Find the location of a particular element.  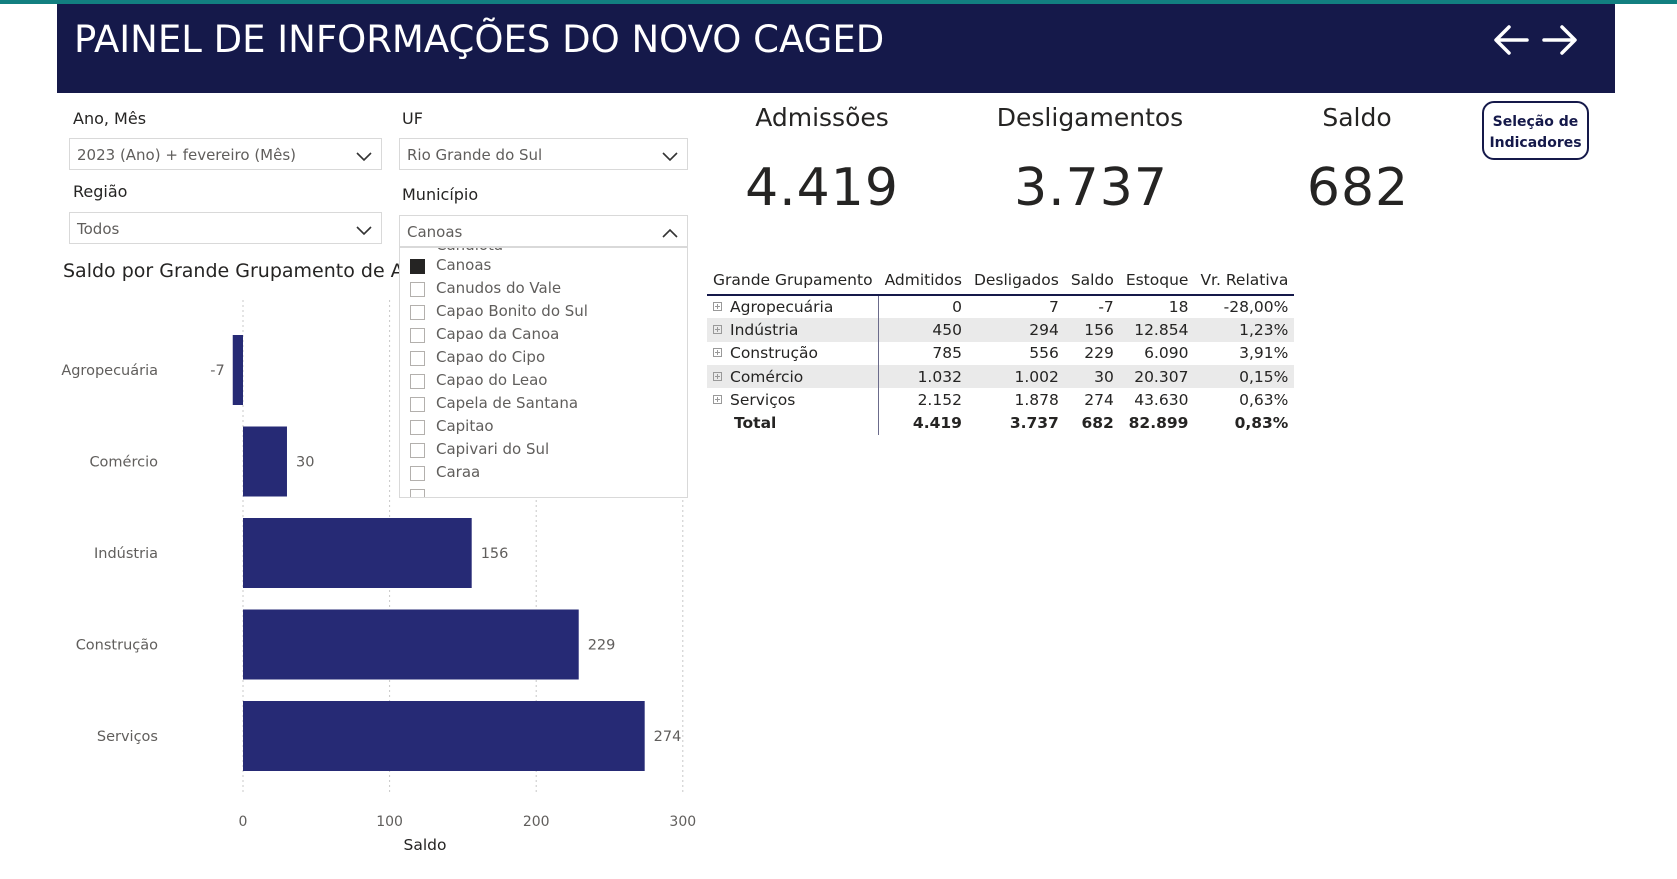

column-header: Vr. Relativa is located at coordinates (1244, 281).